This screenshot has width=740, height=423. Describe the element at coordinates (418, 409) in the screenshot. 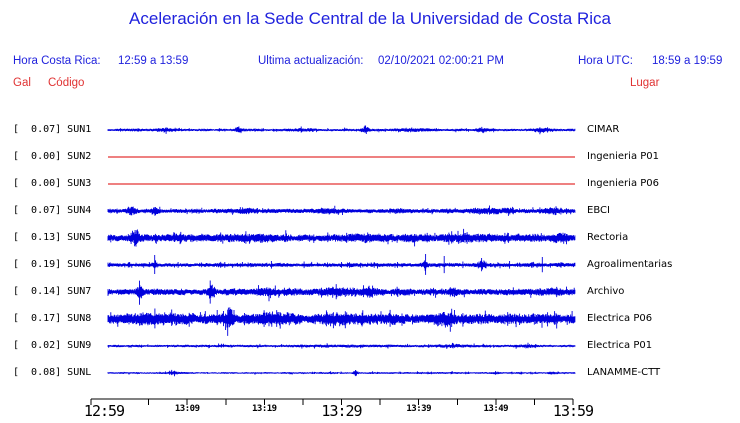

I see `axis-tick-label-13-39: 13:39` at that location.